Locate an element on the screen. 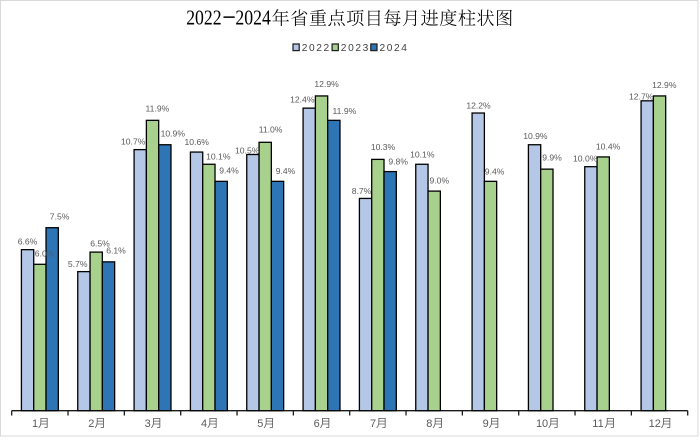  svg-text: 9 is located at coordinates (486, 424).